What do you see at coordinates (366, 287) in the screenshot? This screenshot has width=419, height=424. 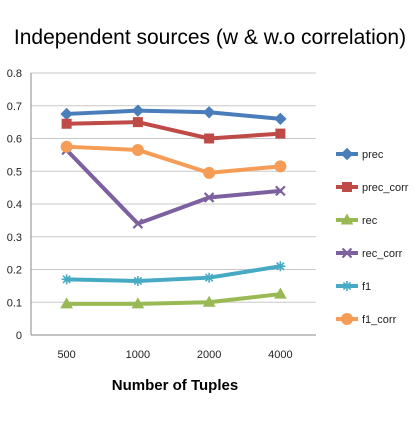 I see `legend-label: f1` at bounding box center [366, 287].